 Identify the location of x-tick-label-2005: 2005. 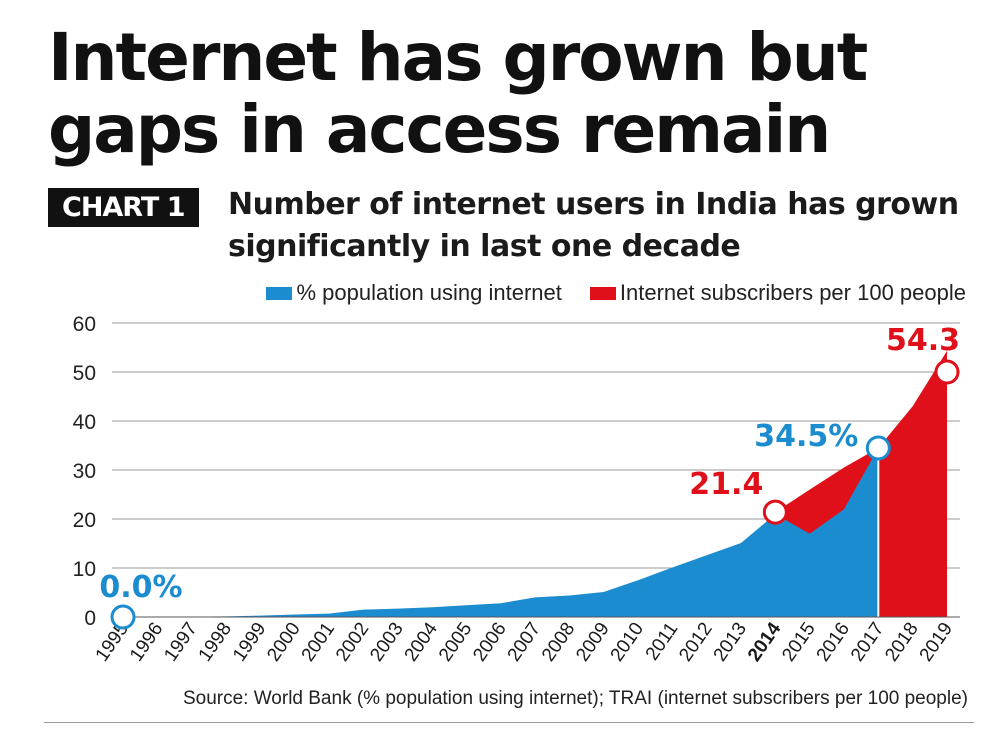
(455, 642).